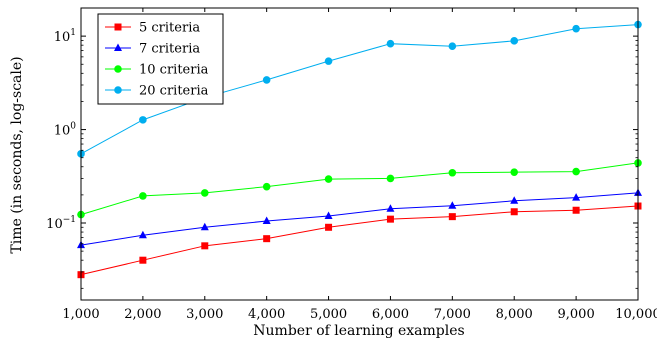  What do you see at coordinates (61, 223) in the screenshot?
I see `y-tick-label: 10⁻¹` at bounding box center [61, 223].